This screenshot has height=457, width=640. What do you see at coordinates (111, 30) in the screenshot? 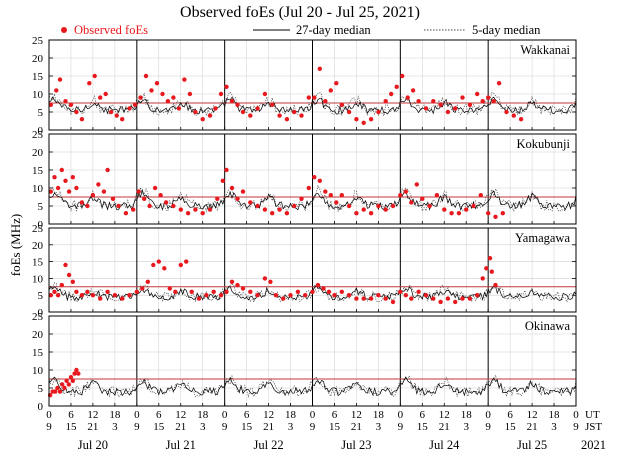
I see `legend-observed-label: Observed foEs` at bounding box center [111, 30].